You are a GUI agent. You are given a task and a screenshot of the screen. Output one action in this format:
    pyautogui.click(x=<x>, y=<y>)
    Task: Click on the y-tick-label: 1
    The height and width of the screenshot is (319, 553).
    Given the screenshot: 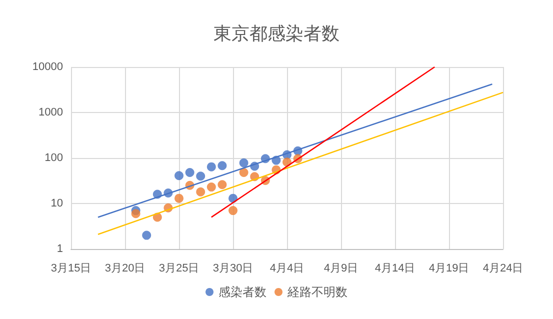 What is the action you would take?
    pyautogui.click(x=59, y=249)
    